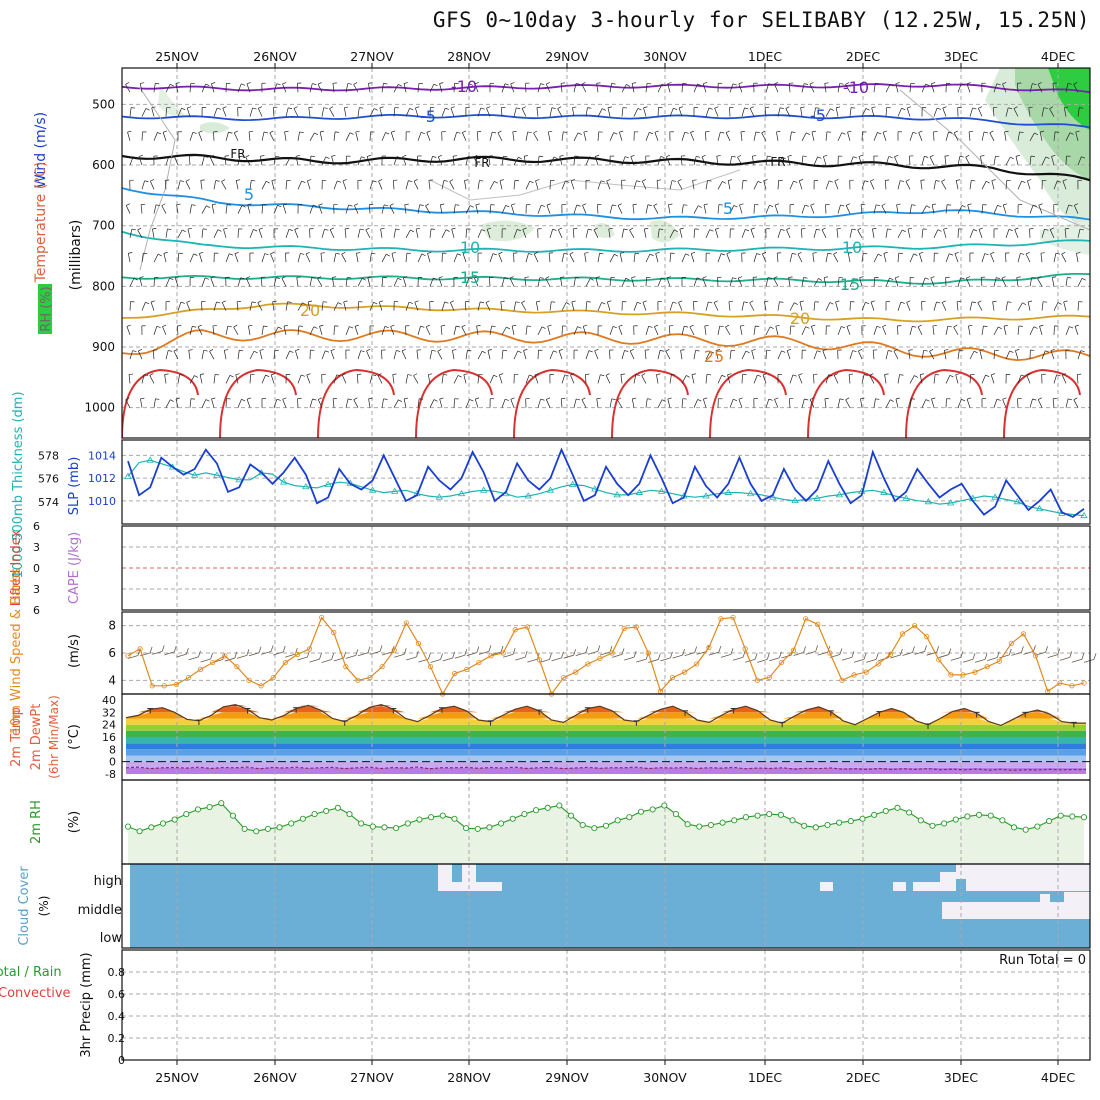 The width and height of the screenshot is (1100, 1100). What do you see at coordinates (382, 667) in the screenshot?
I see `wind-speed-point` at bounding box center [382, 667].